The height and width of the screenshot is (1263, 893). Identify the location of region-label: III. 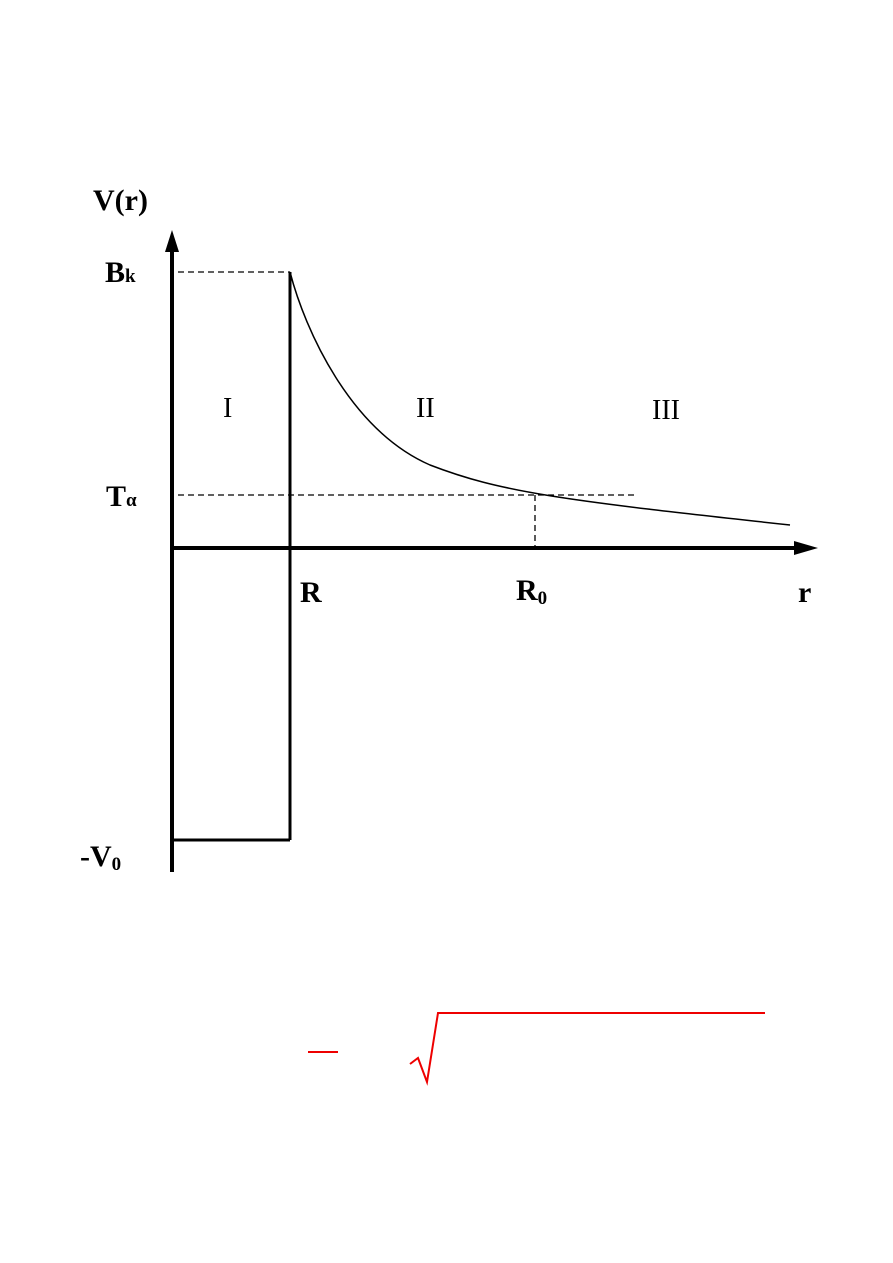
(666, 410).